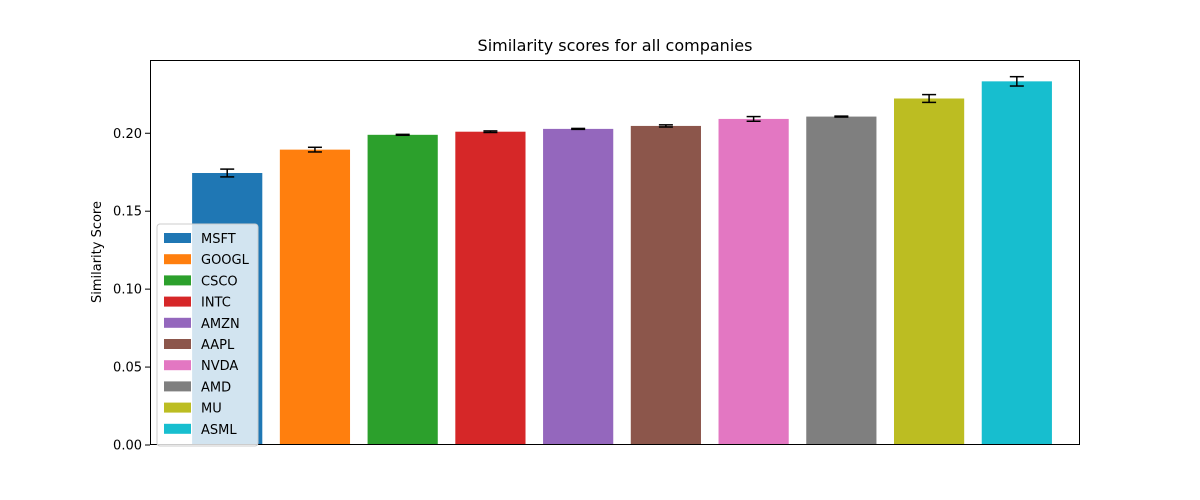  What do you see at coordinates (615, 45) in the screenshot?
I see `chart-title: Similarity scores for all companies` at bounding box center [615, 45].